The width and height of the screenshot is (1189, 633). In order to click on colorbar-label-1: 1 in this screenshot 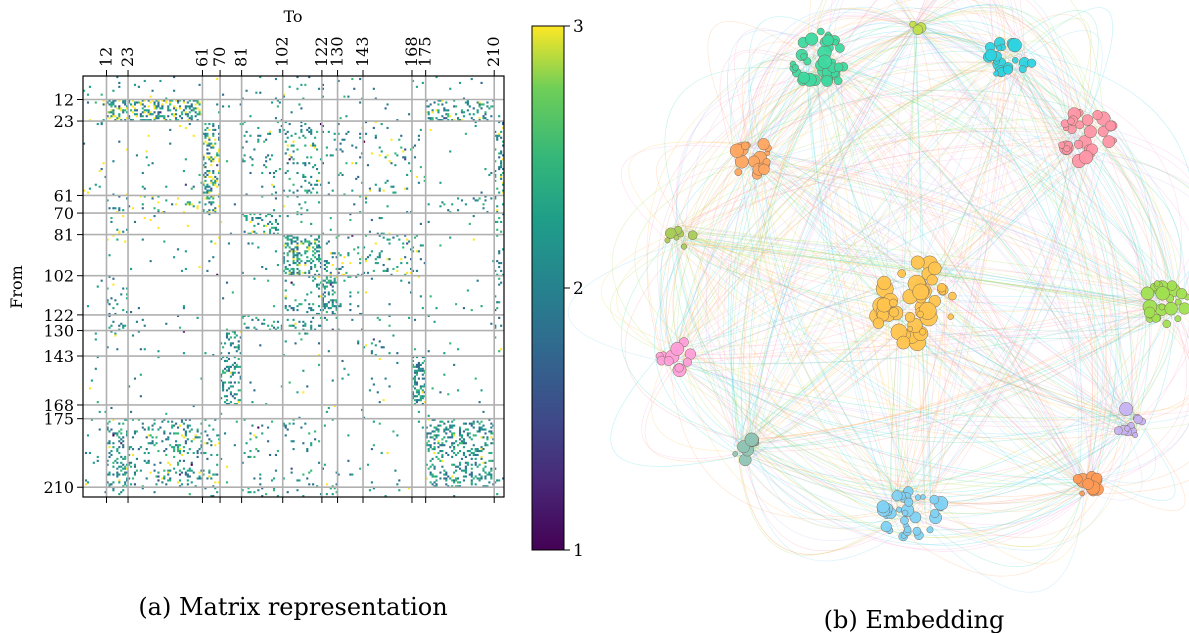, I will do `click(578, 551)`.